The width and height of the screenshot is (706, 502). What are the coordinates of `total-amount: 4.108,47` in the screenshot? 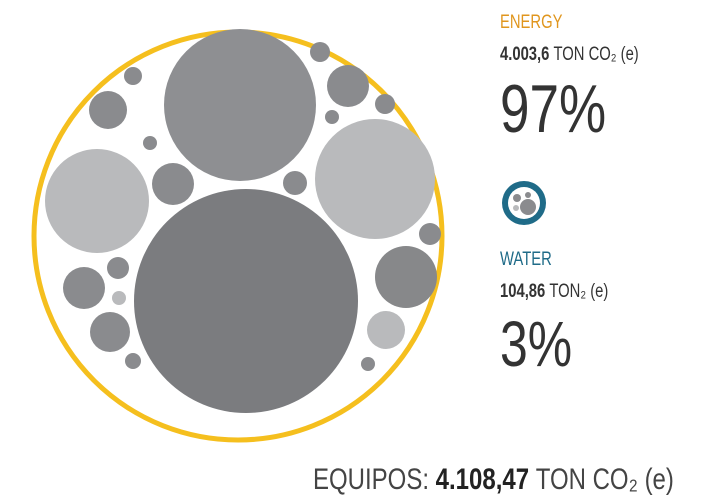 It's located at (482, 478).